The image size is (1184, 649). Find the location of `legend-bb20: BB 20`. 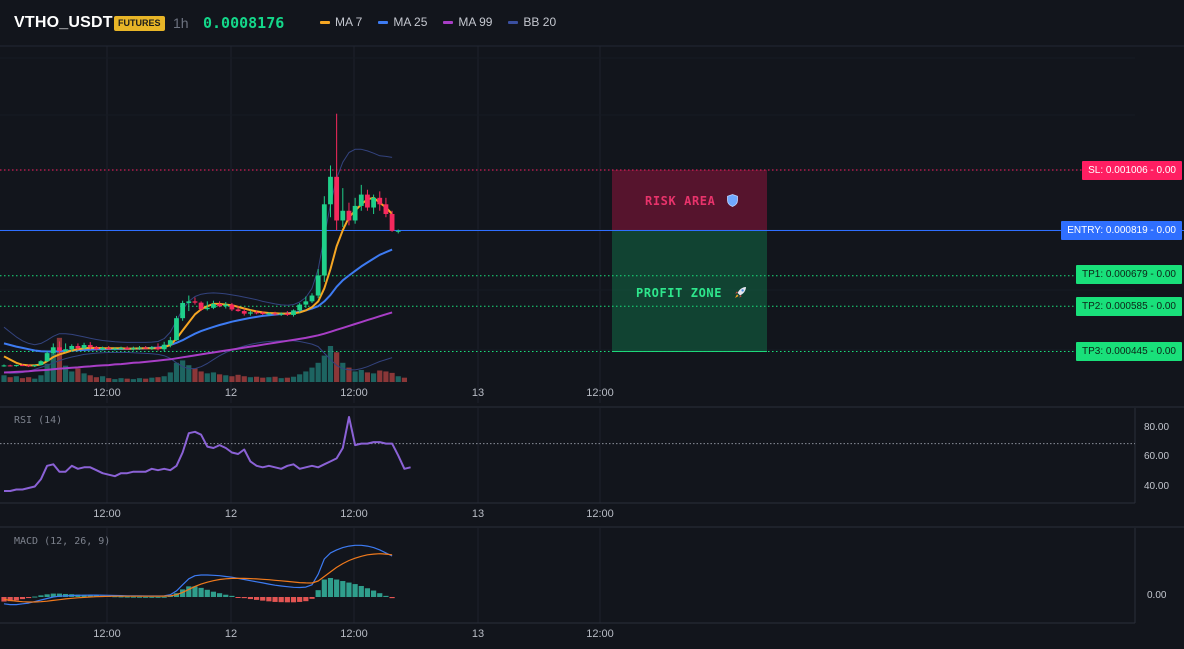

legend-bb20: BB 20 is located at coordinates (532, 22).